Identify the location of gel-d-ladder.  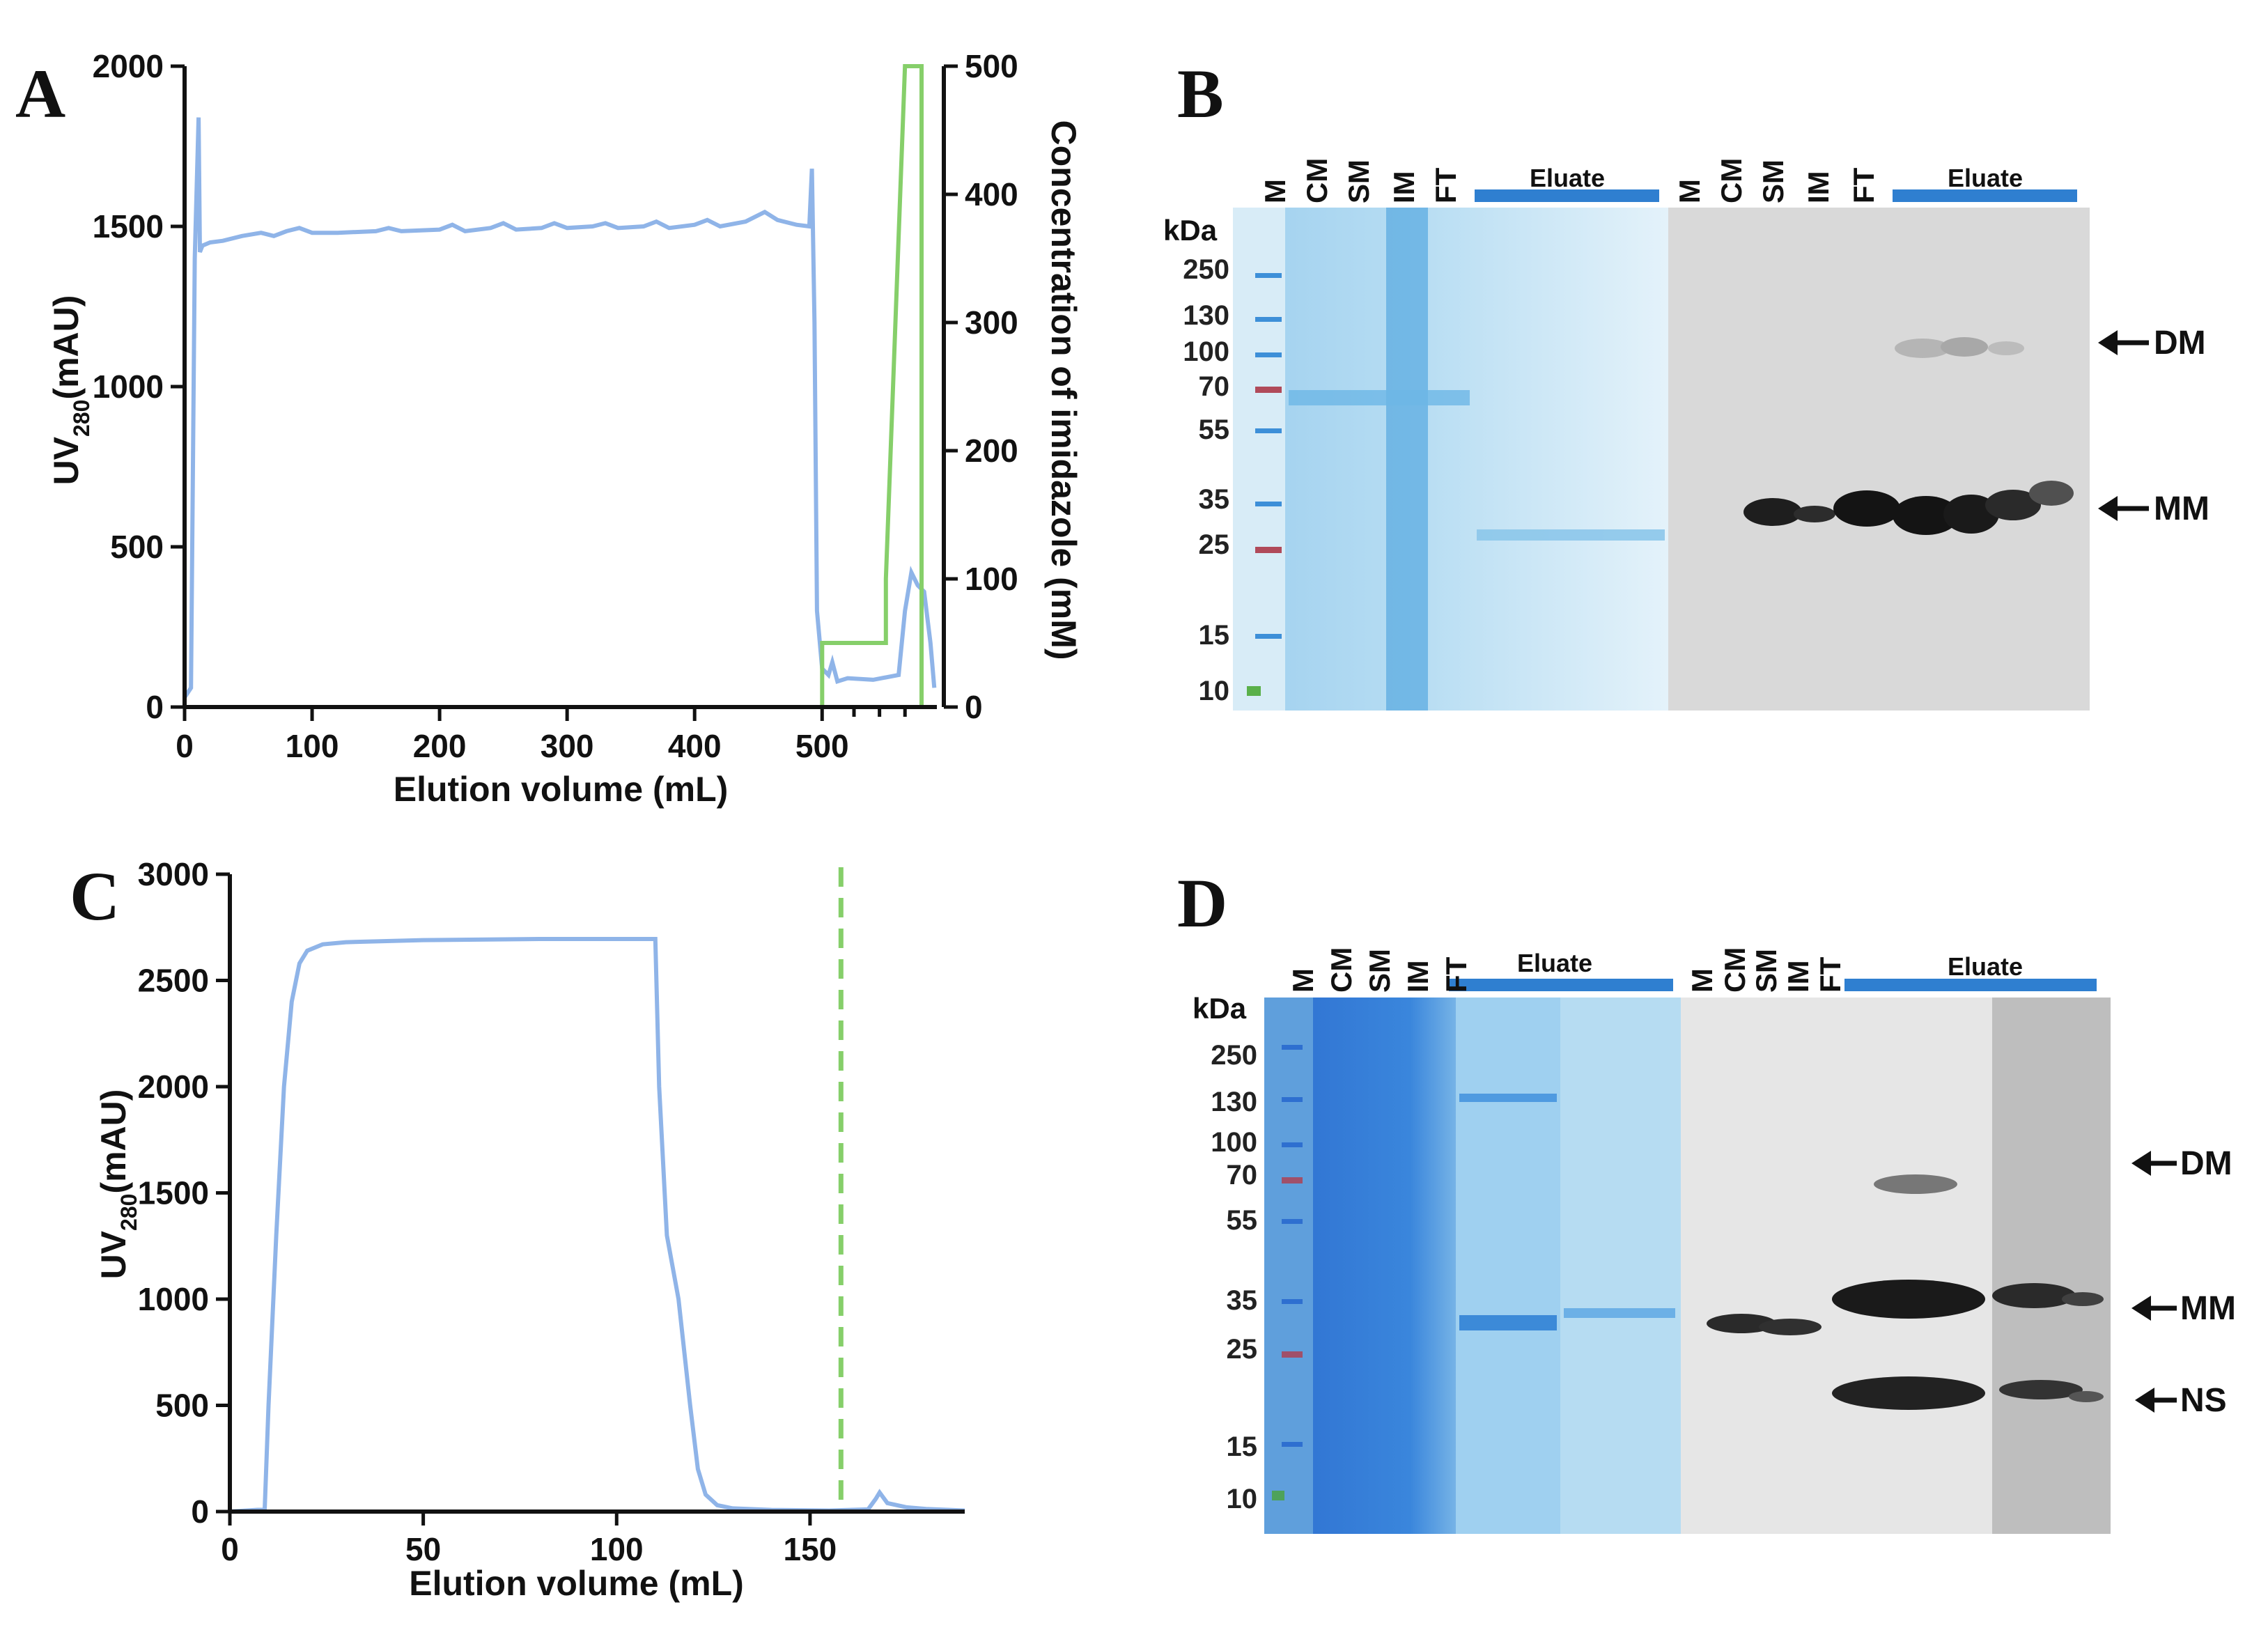
(1292, 1246).